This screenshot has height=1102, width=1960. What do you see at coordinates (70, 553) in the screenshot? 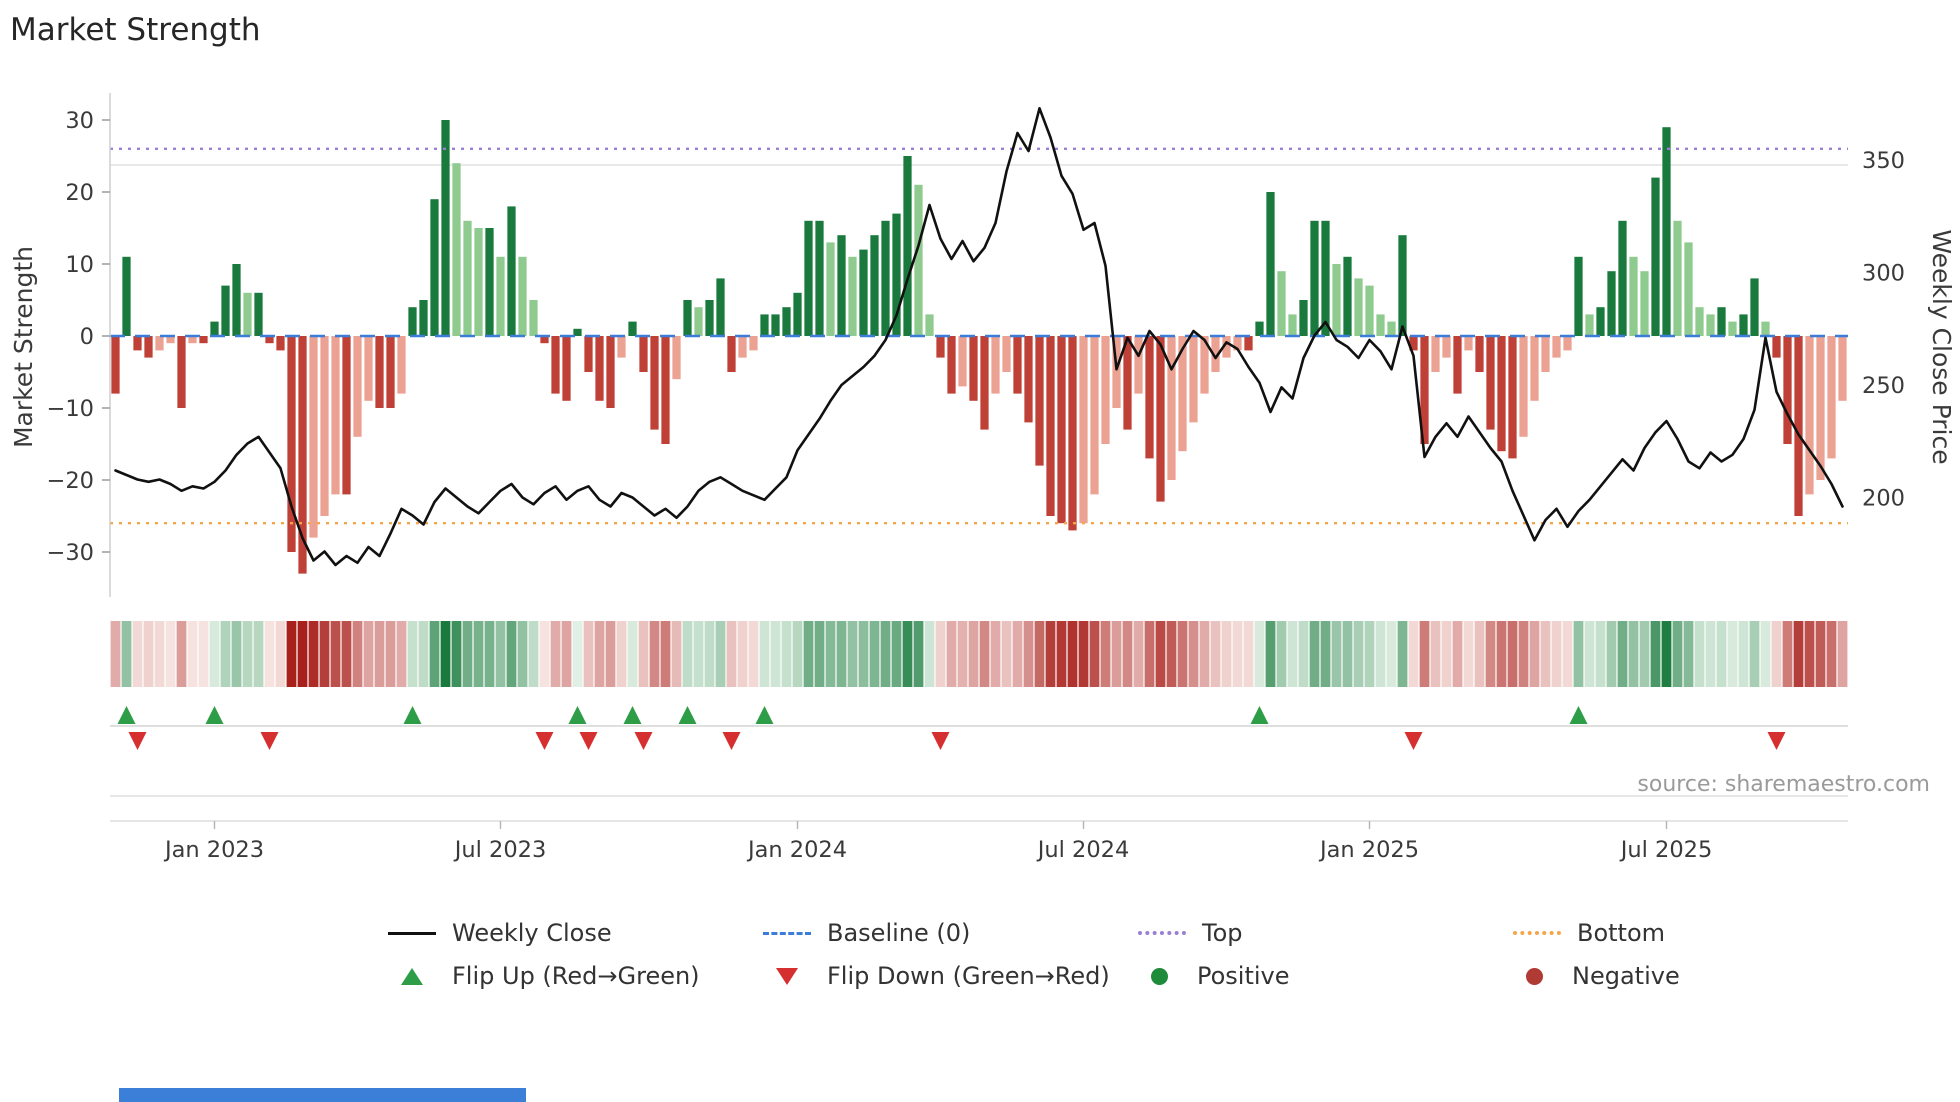
I see `svg-text: −30` at bounding box center [70, 553].